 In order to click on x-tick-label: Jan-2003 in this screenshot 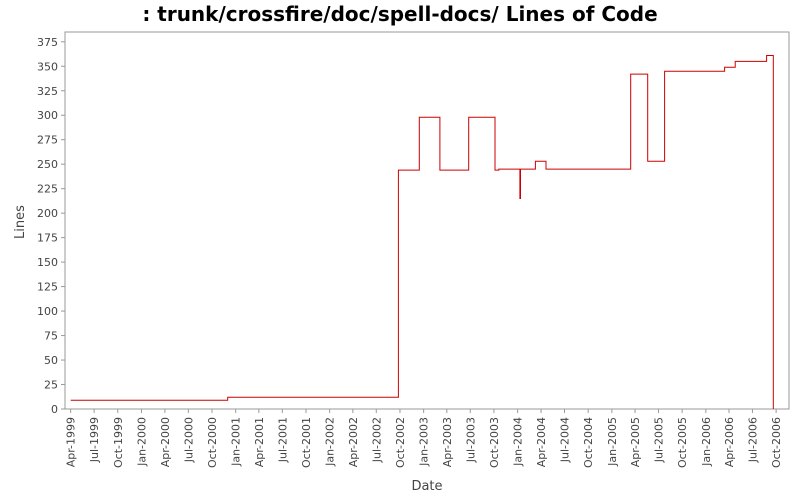, I will do `click(424, 442)`.